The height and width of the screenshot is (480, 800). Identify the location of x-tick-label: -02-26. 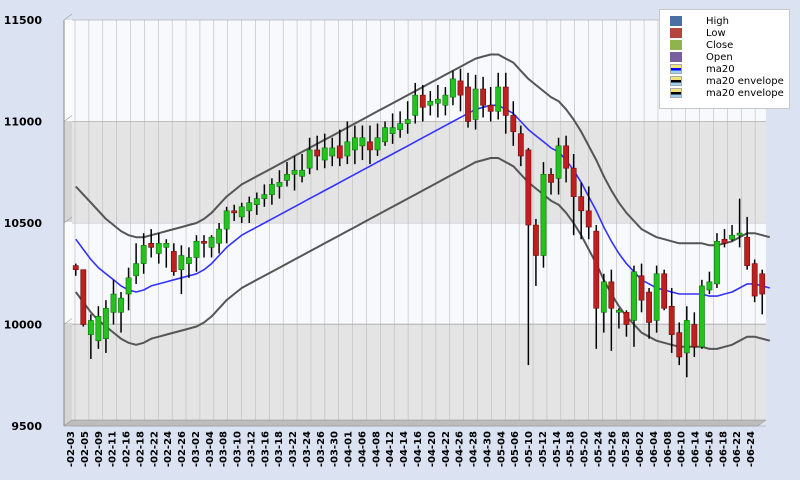
(182, 449).